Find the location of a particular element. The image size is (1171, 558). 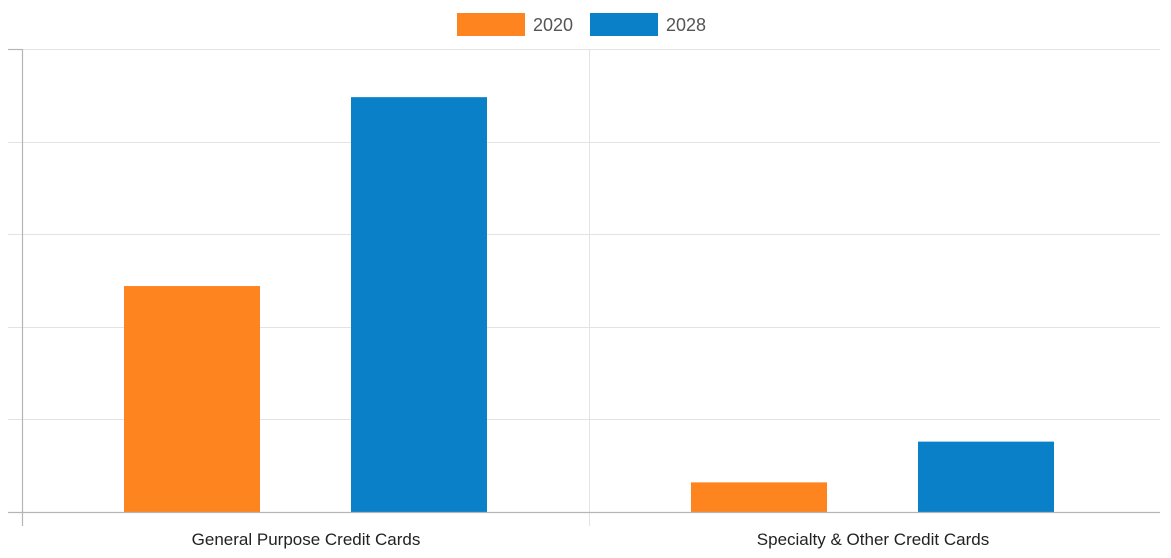

legend: 2020 2028 is located at coordinates (581, 24).